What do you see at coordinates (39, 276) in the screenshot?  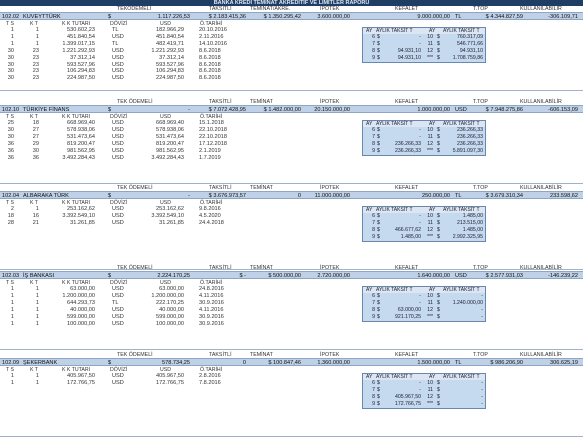 I see `bank-name: İŞ BANKASI` at bounding box center [39, 276].